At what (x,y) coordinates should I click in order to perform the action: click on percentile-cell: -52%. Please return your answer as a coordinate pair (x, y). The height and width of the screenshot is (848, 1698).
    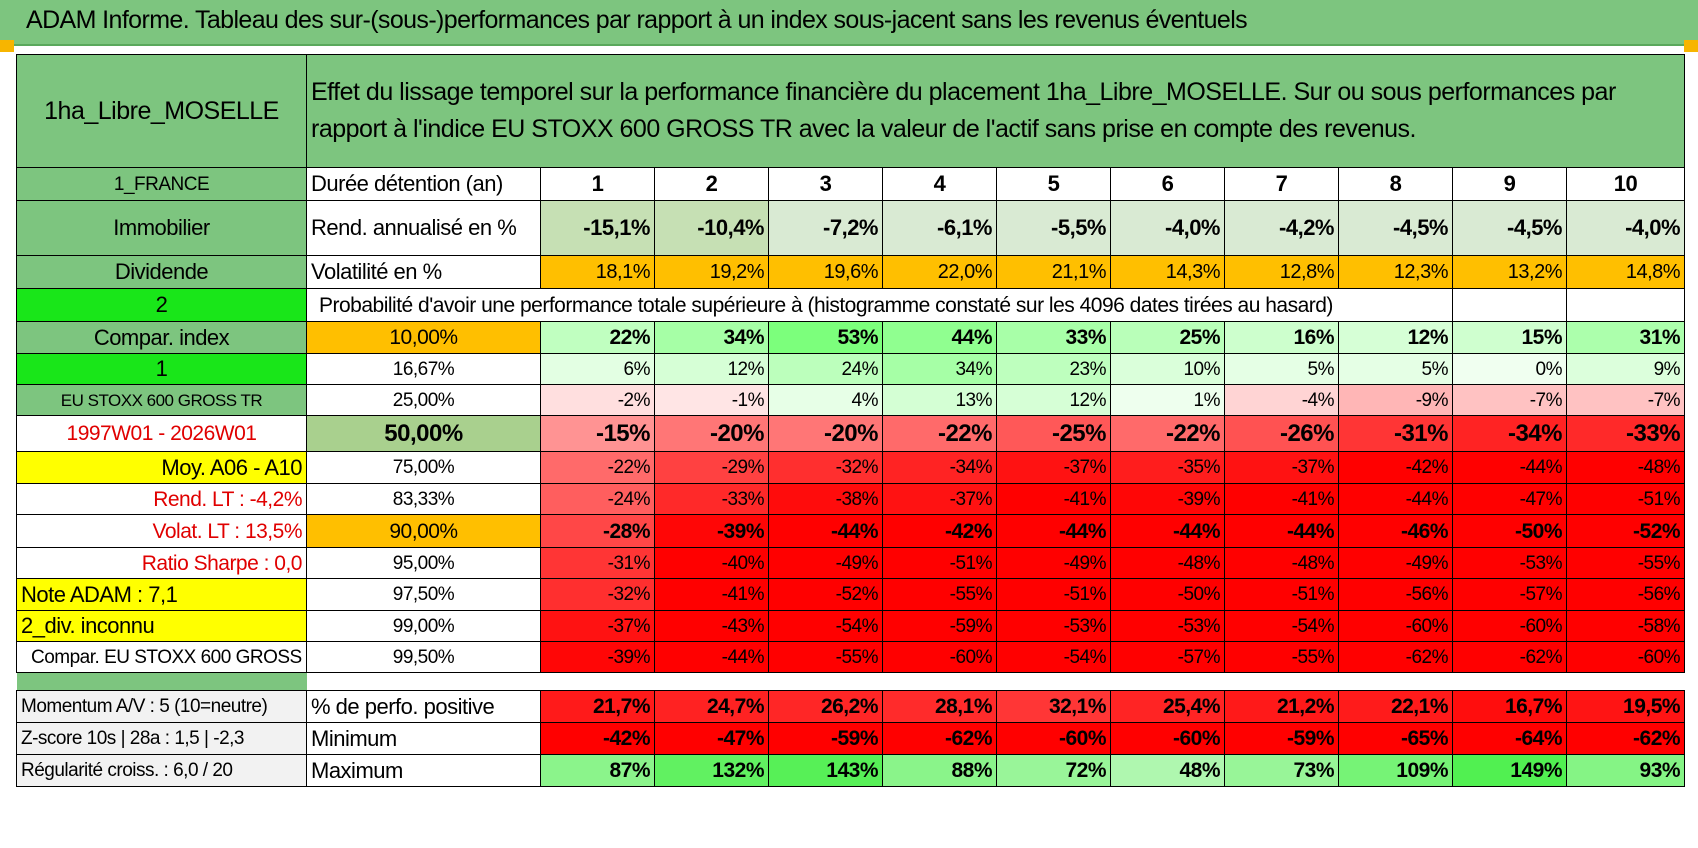
    Looking at the image, I should click on (825, 594).